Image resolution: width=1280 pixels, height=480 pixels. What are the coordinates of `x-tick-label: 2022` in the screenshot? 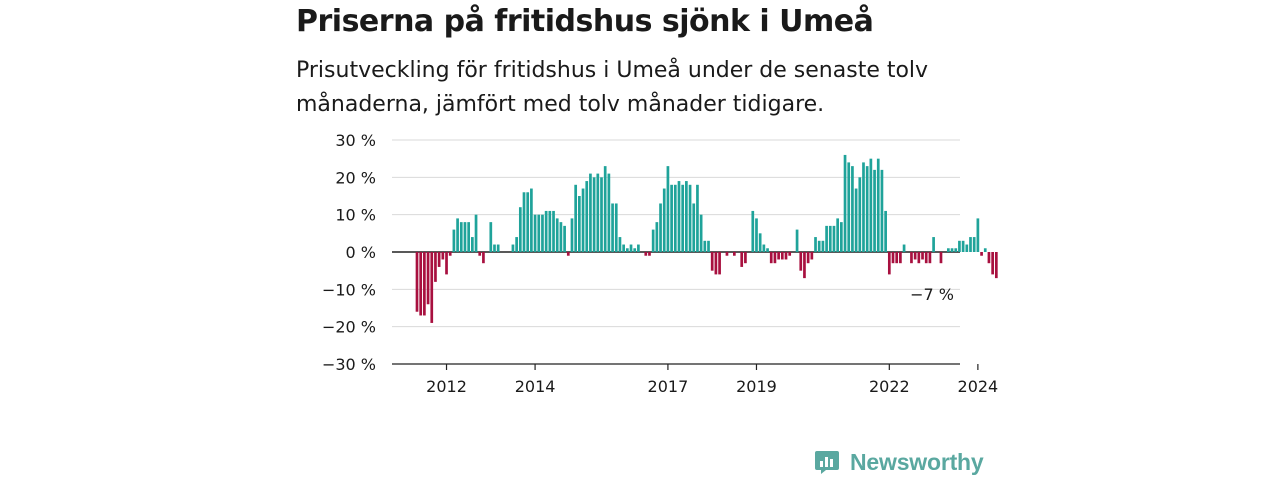 It's located at (889, 386).